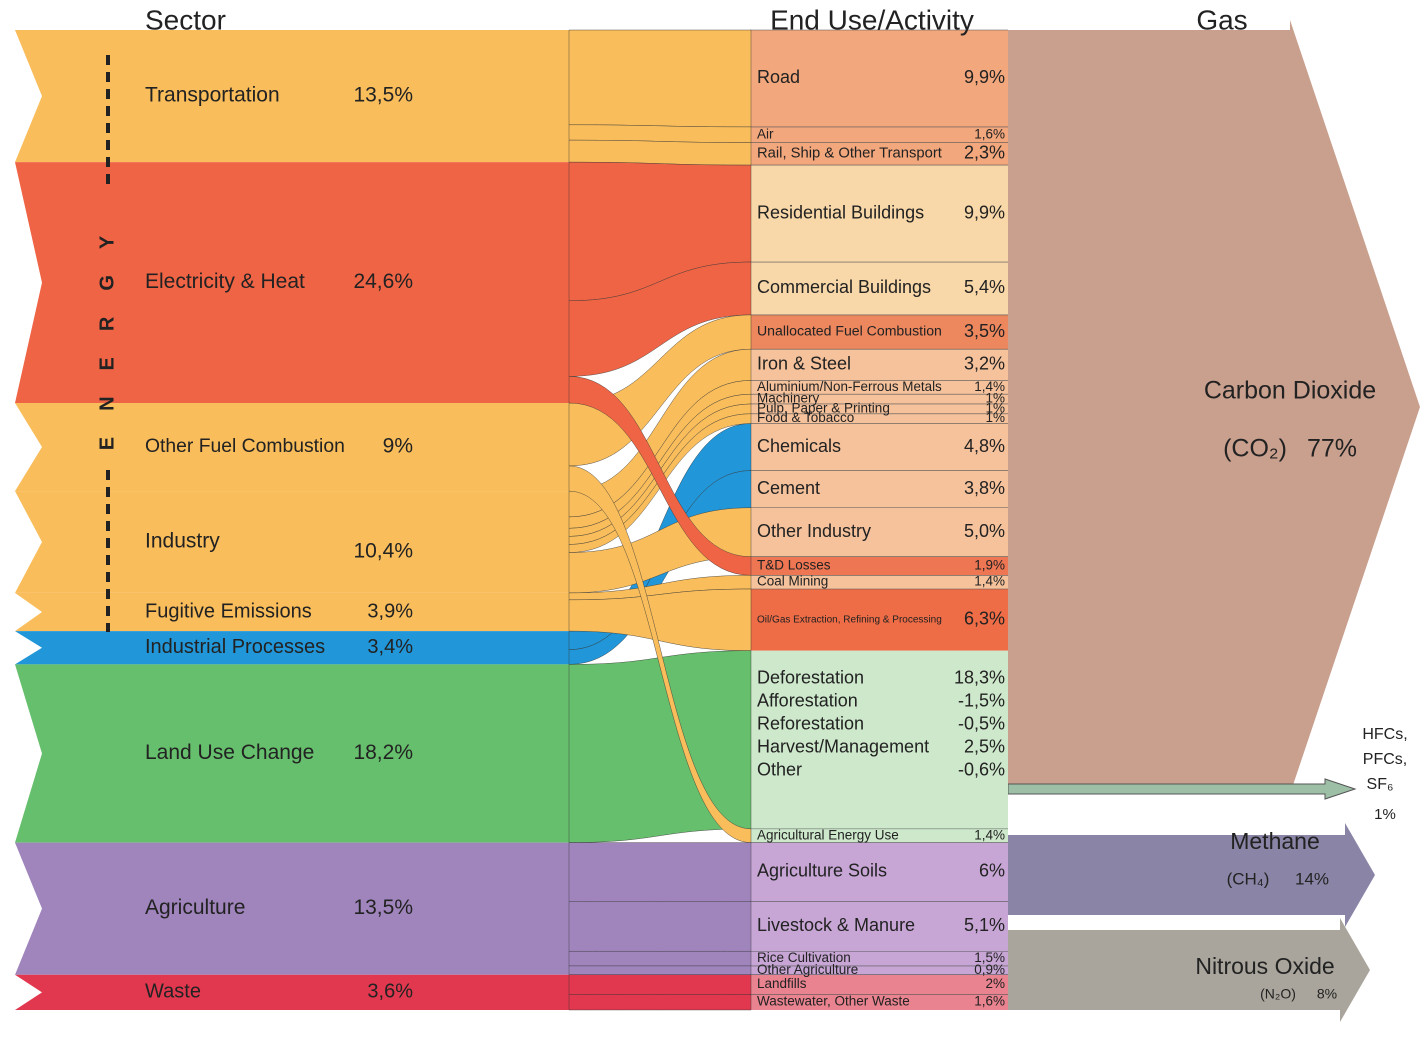 The height and width of the screenshot is (1037, 1425). I want to click on end-use-name: Food & Tobacco, so click(805, 417).